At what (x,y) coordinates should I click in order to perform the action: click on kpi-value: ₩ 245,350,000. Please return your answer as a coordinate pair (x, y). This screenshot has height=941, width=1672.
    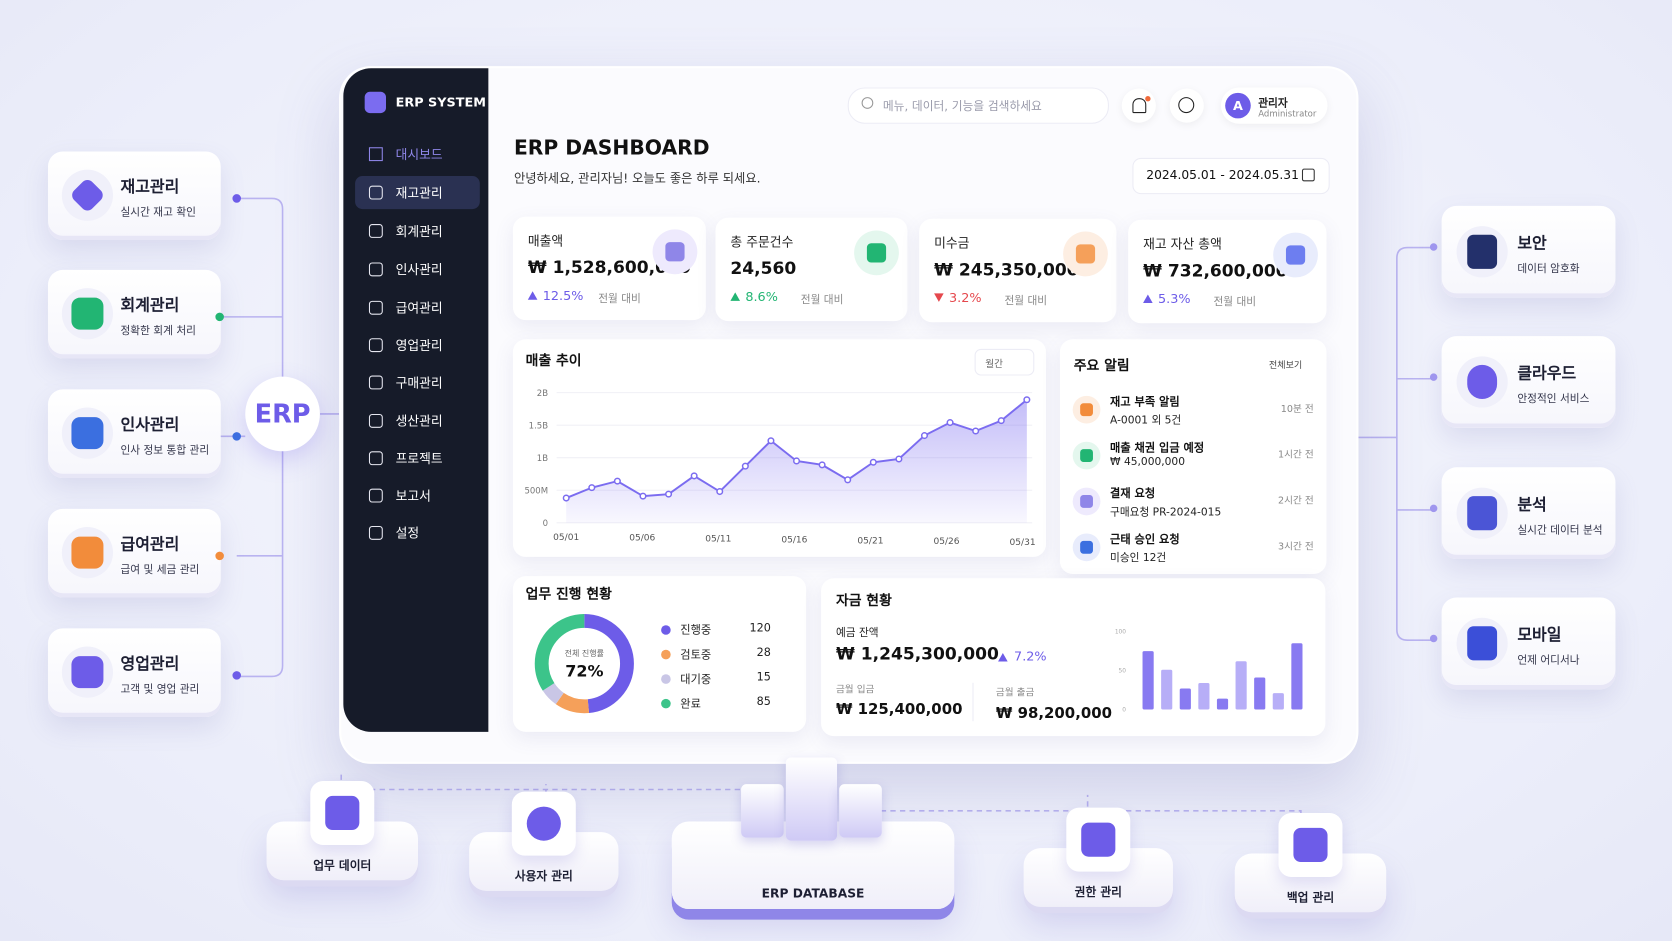
    Looking at the image, I should click on (1006, 269).